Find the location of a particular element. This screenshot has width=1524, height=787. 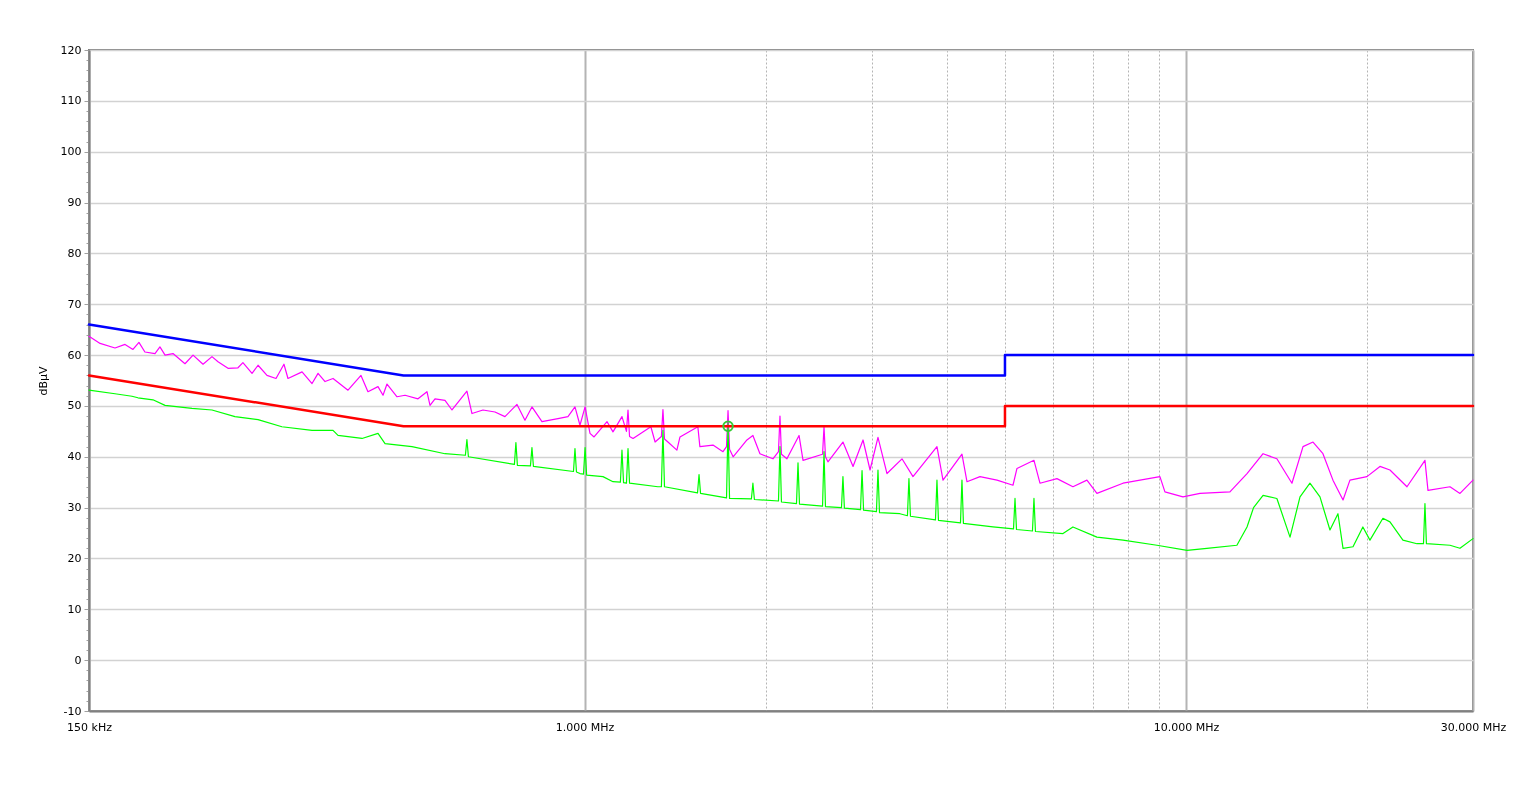

y-tick-label: 70 is located at coordinates (74, 304).